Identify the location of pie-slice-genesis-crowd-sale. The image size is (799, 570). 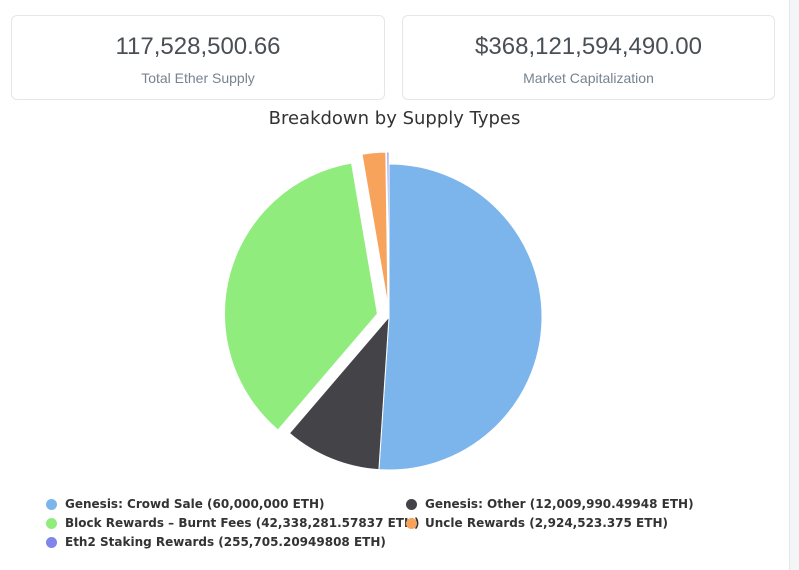
(460, 317).